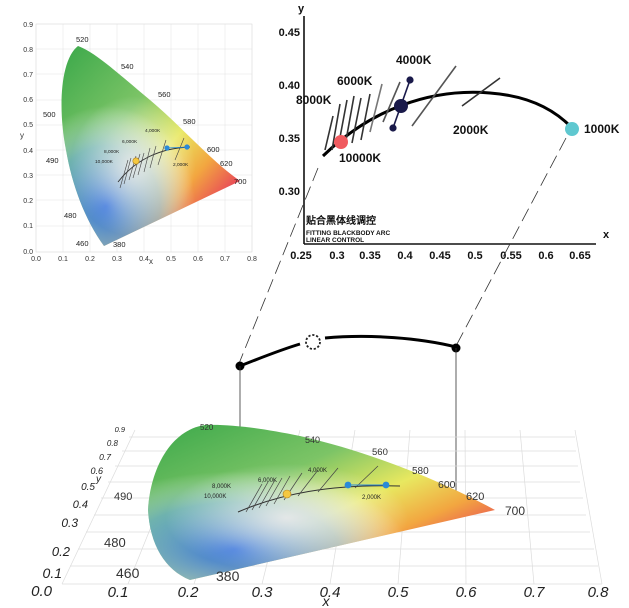 The width and height of the screenshot is (629, 608). Describe the element at coordinates (28, 201) in the screenshot. I see `small-y-tick: 0.2` at that location.